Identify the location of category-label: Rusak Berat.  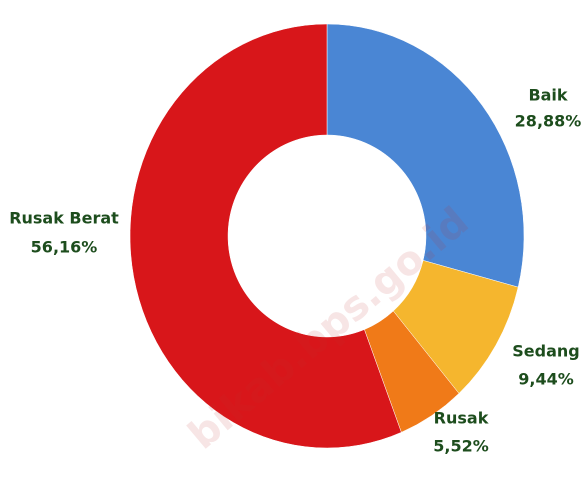
(64, 218).